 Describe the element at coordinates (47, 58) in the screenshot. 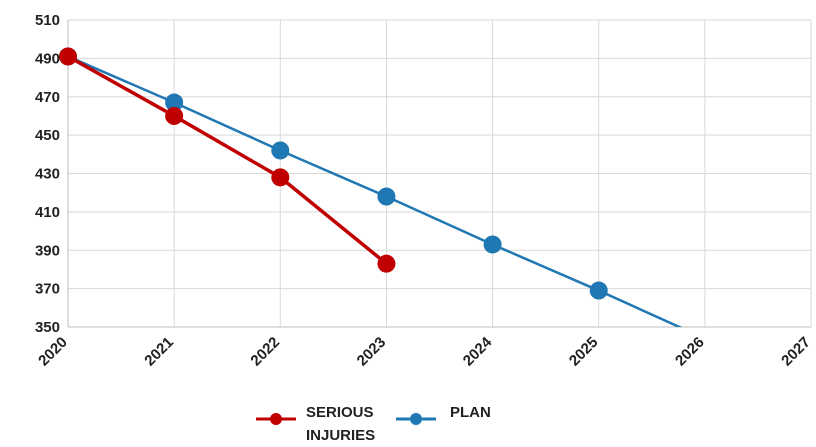

I see `y-tick-label: 490` at that location.